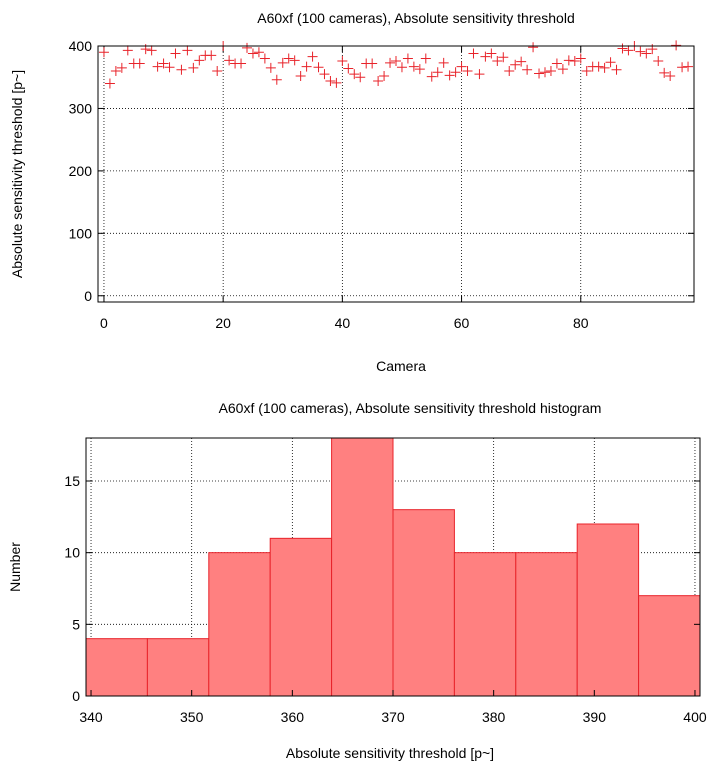 This screenshot has width=712, height=769. I want to click on chart2-ytick-label: 15, so click(72, 481).